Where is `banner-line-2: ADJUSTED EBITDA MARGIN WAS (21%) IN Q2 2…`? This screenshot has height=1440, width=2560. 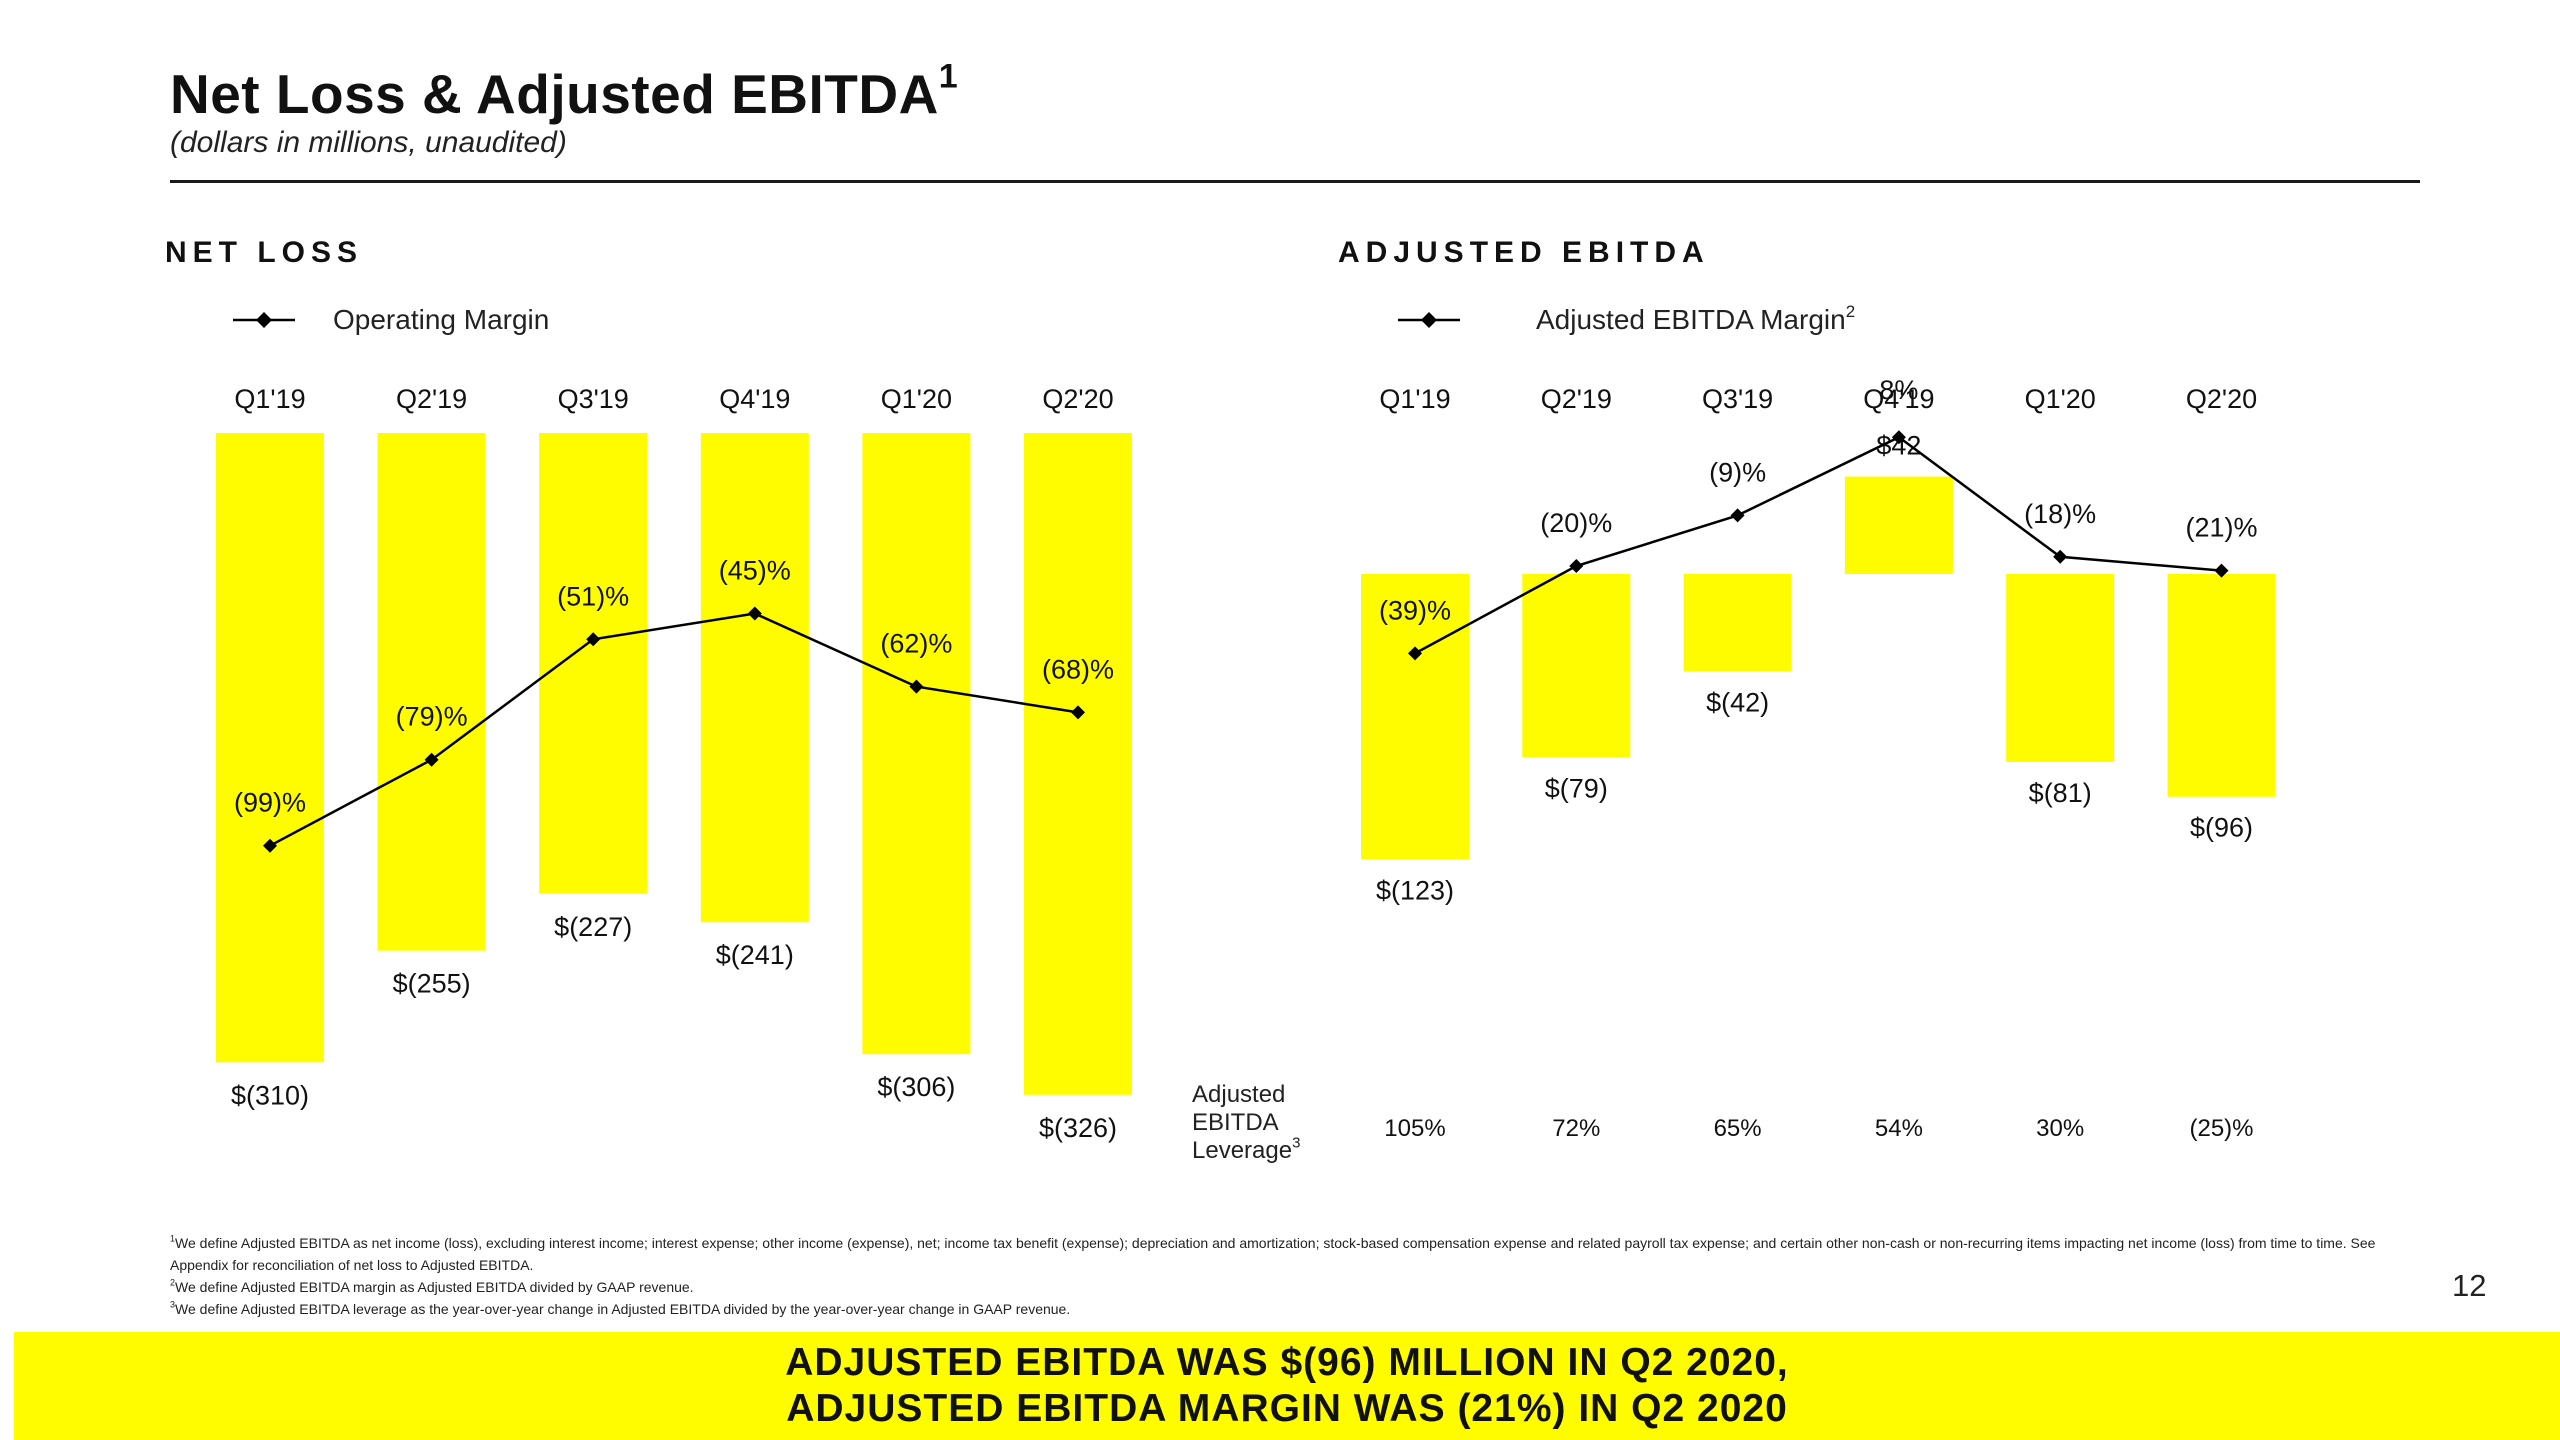 banner-line-2: ADJUSTED EBITDA MARGIN WAS (21%) IN Q2 2… is located at coordinates (1287, 1408).